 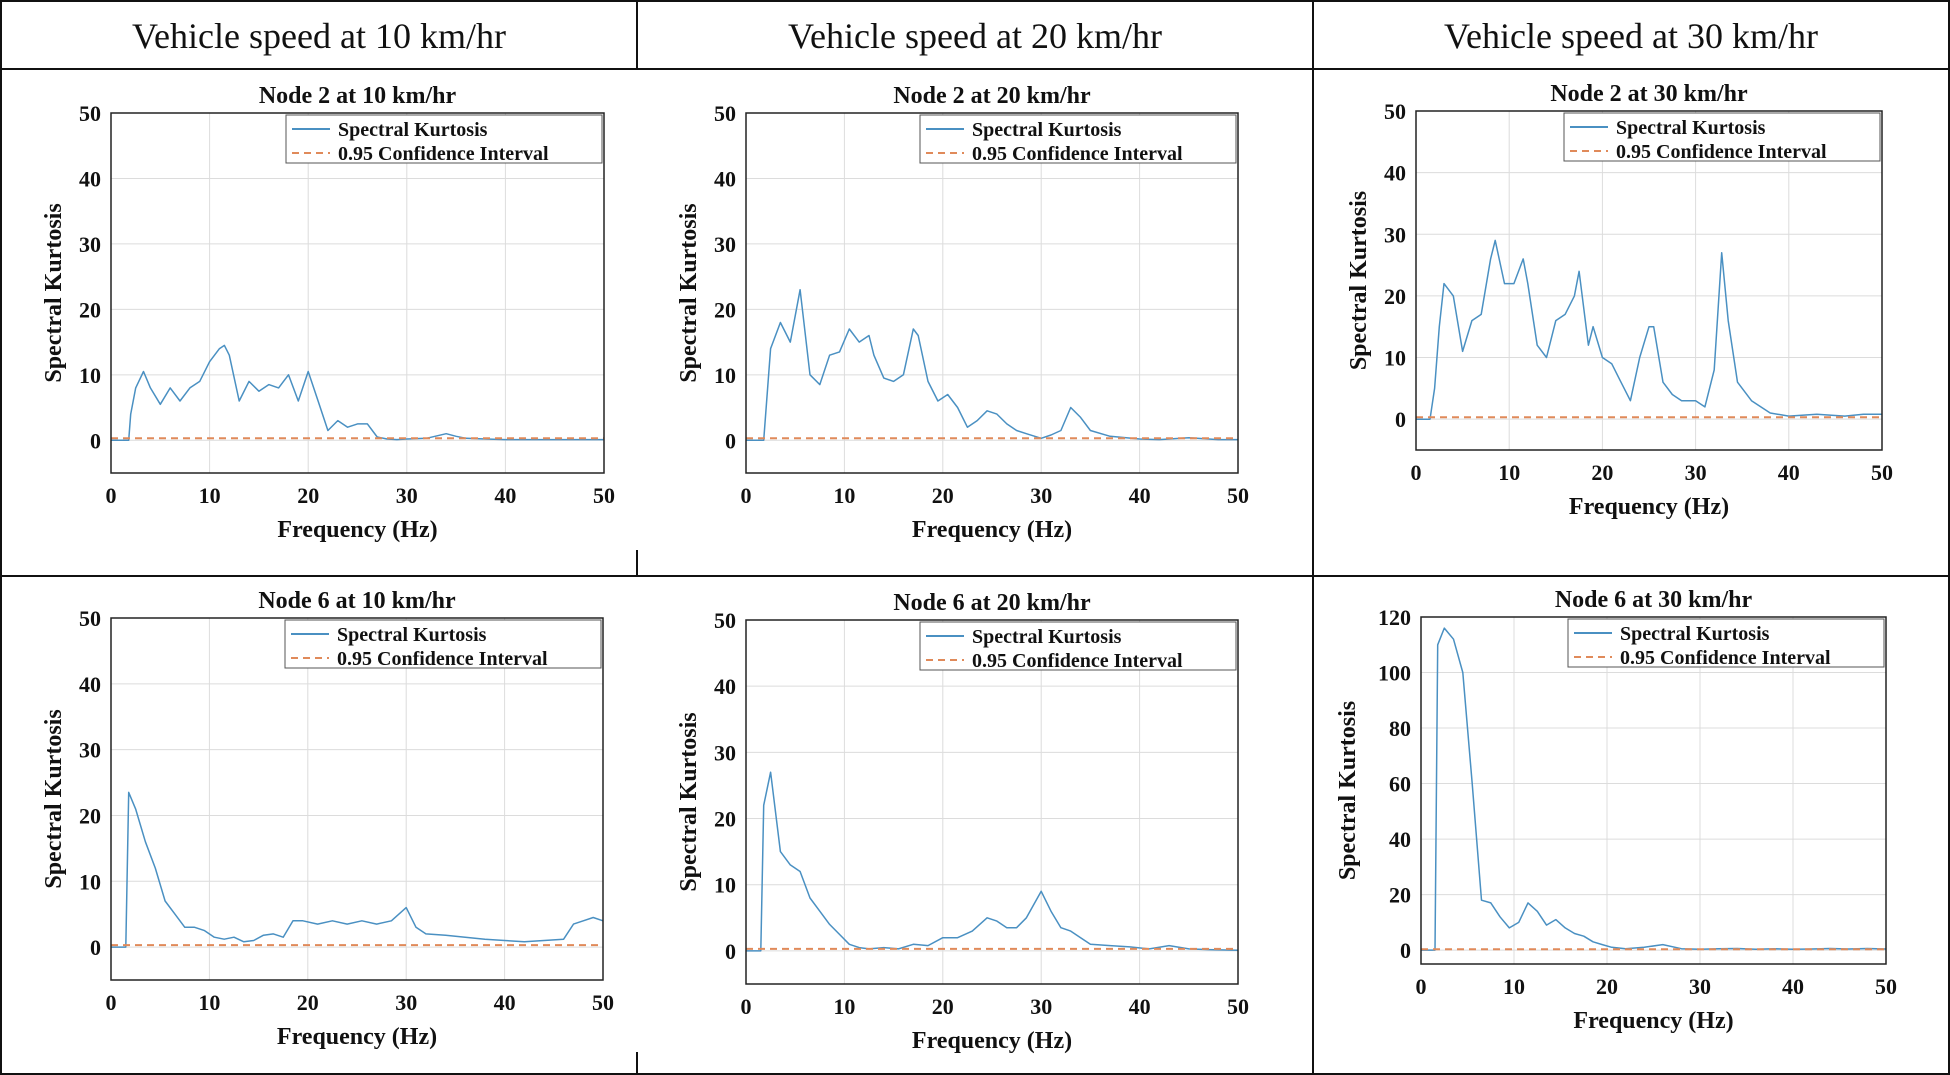 I want to click on chart-title: Node 6 at 20 km/hr, so click(x=992, y=603).